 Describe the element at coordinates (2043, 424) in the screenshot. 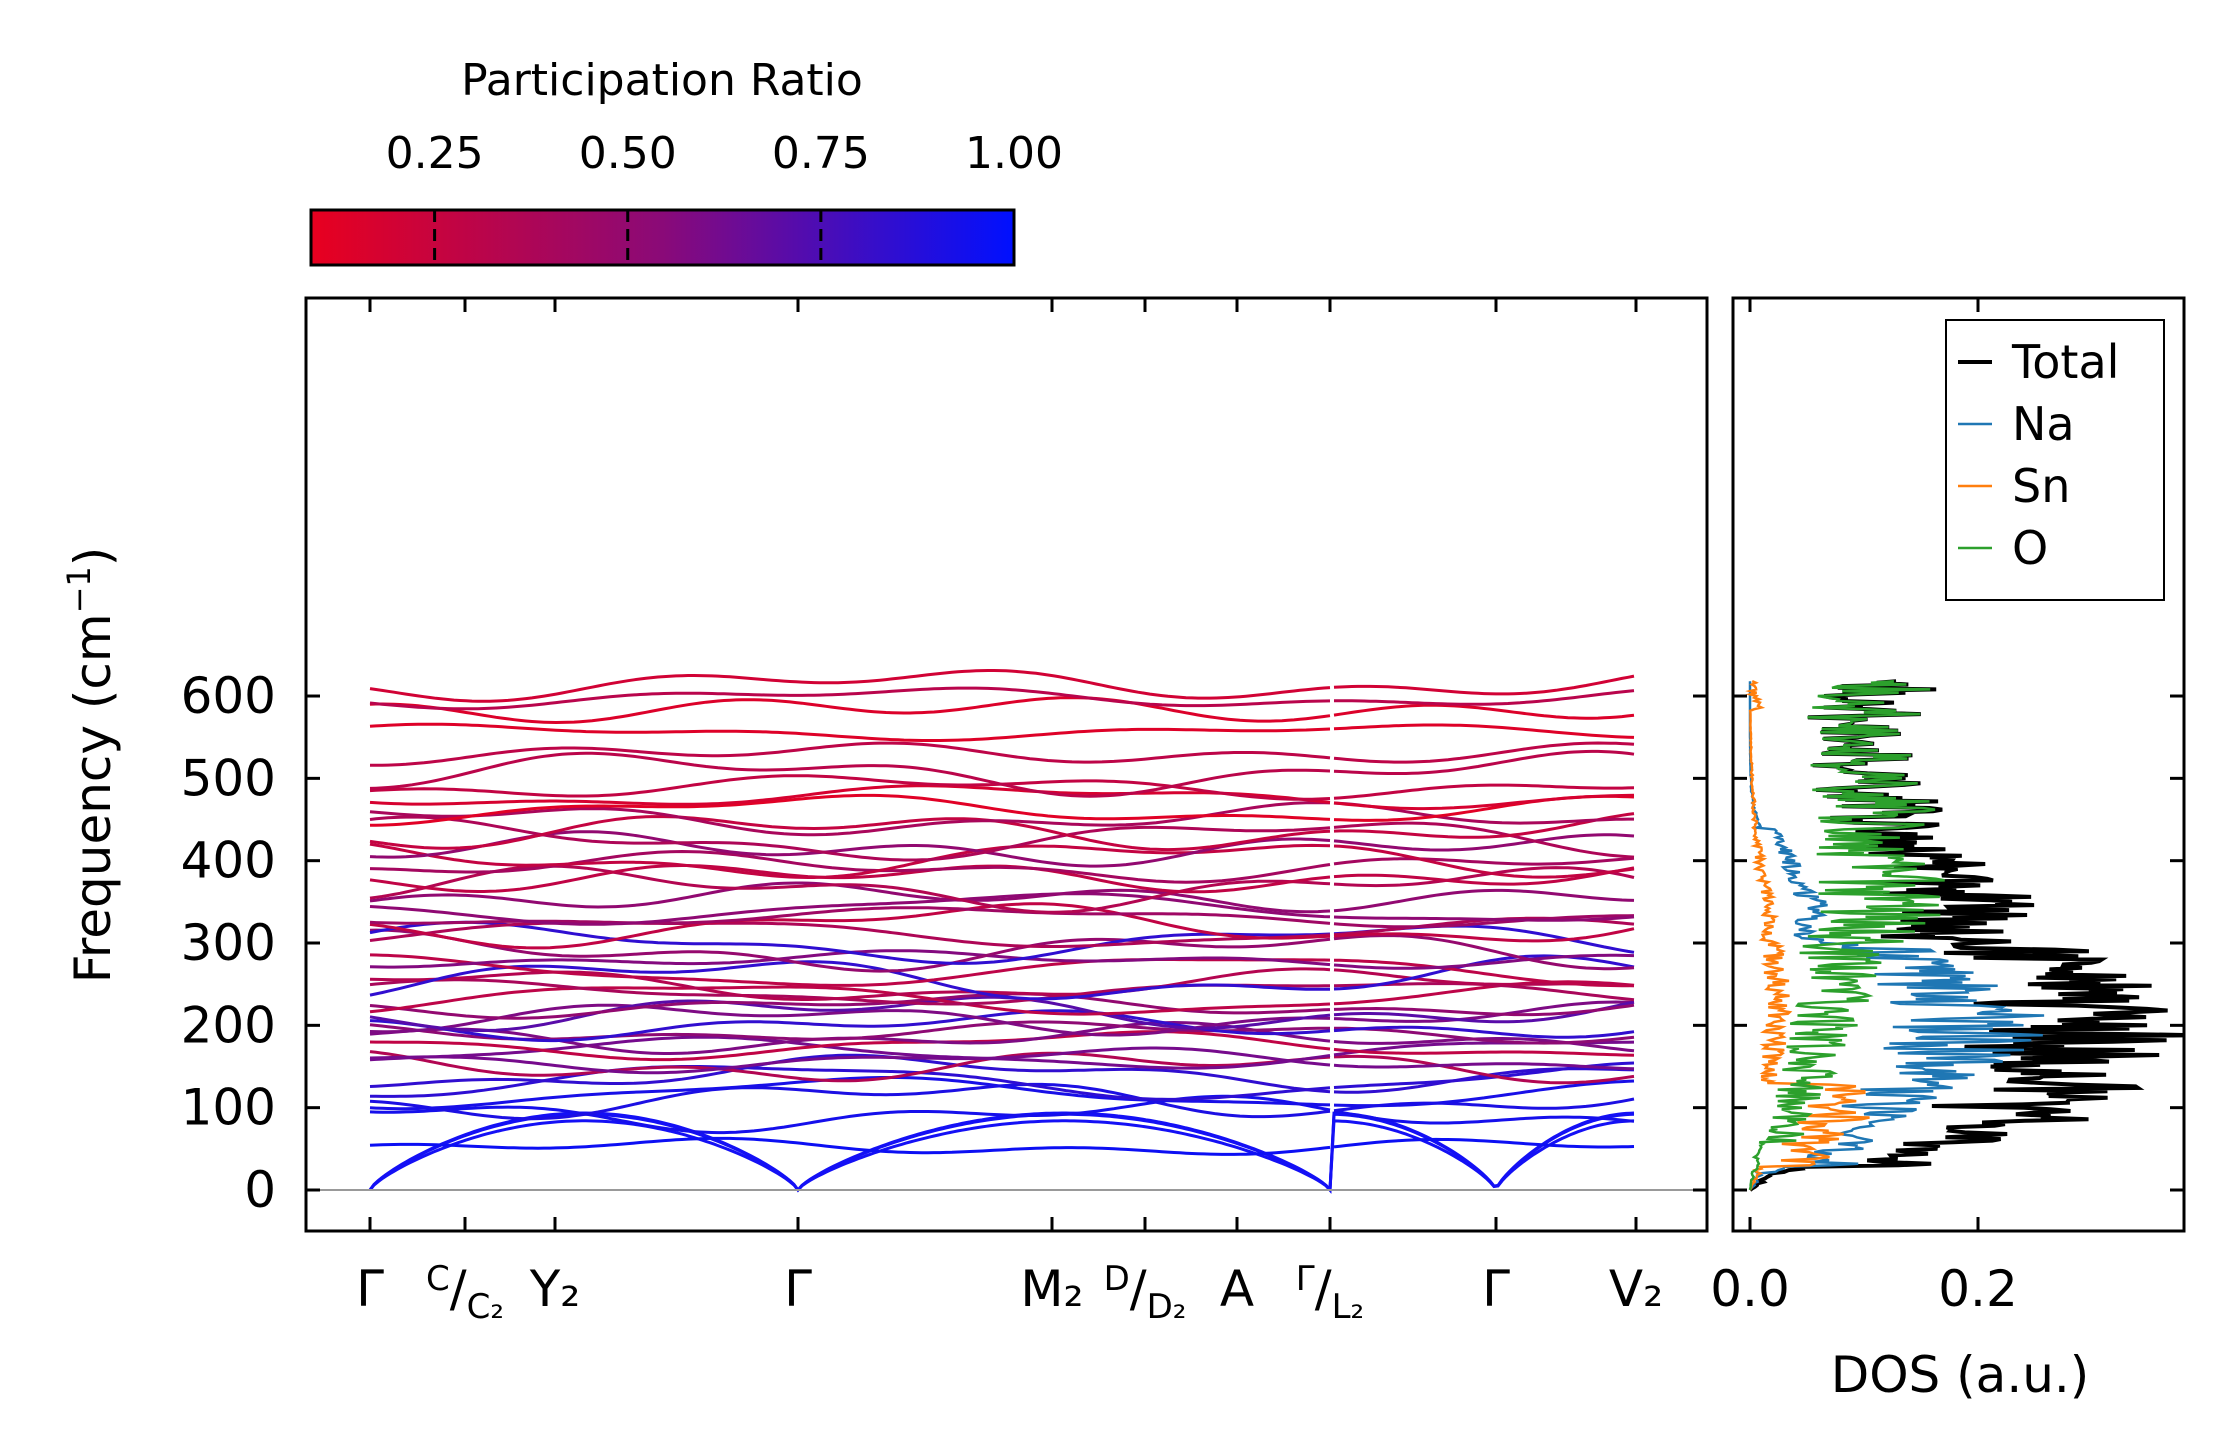

I see `legend-label: Na` at that location.